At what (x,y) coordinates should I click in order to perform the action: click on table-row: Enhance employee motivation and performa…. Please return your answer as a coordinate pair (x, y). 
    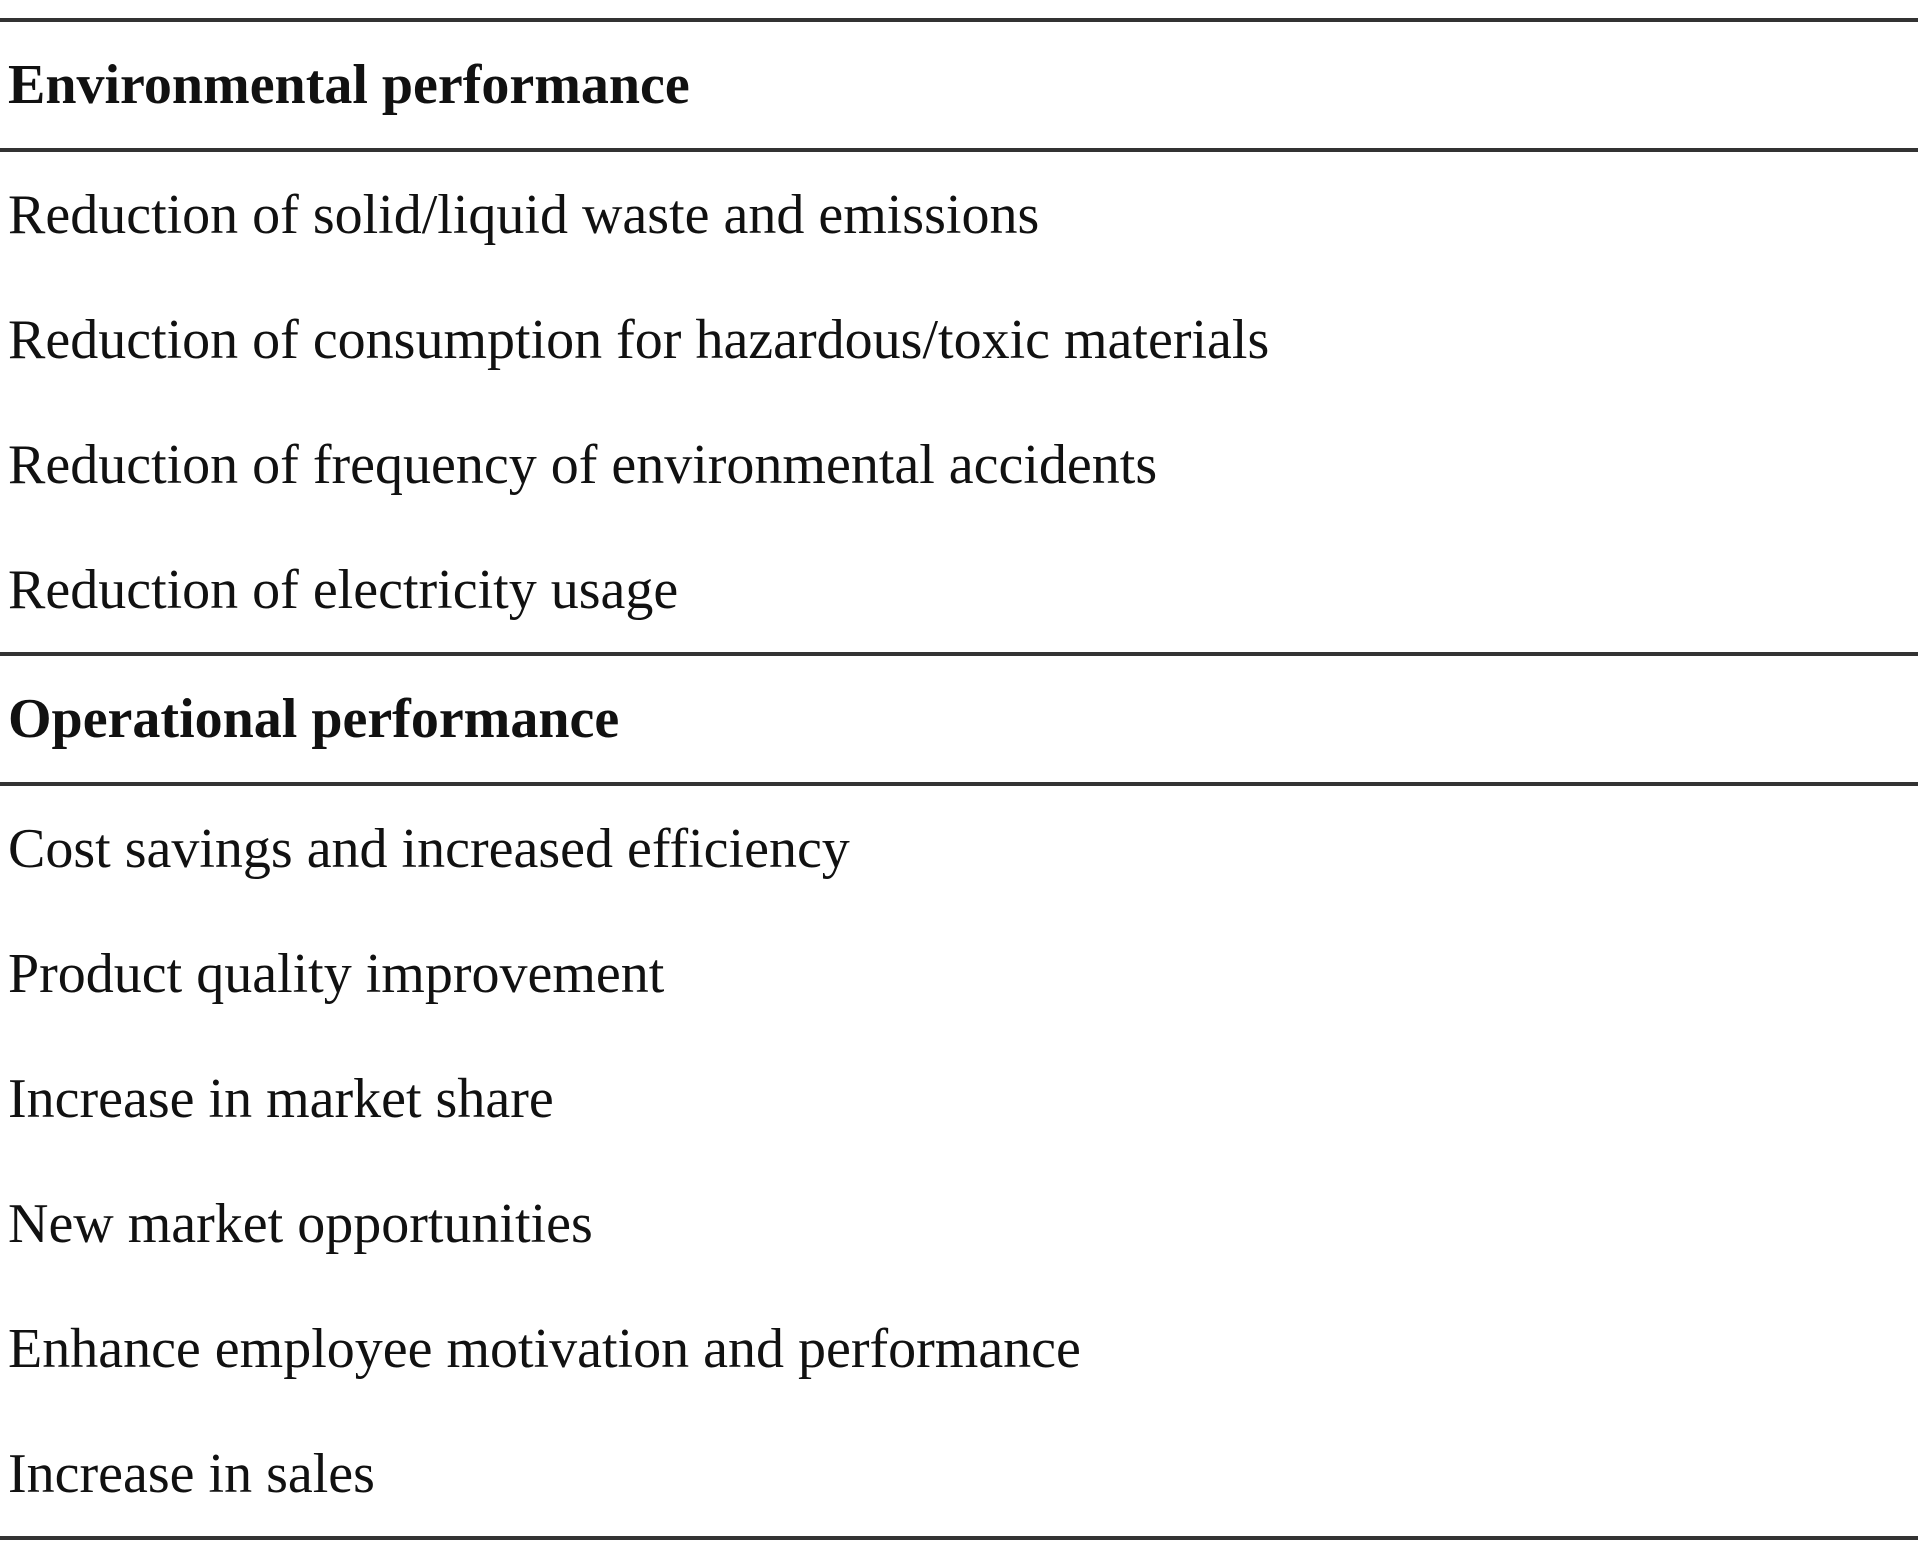
    Looking at the image, I should click on (544, 1348).